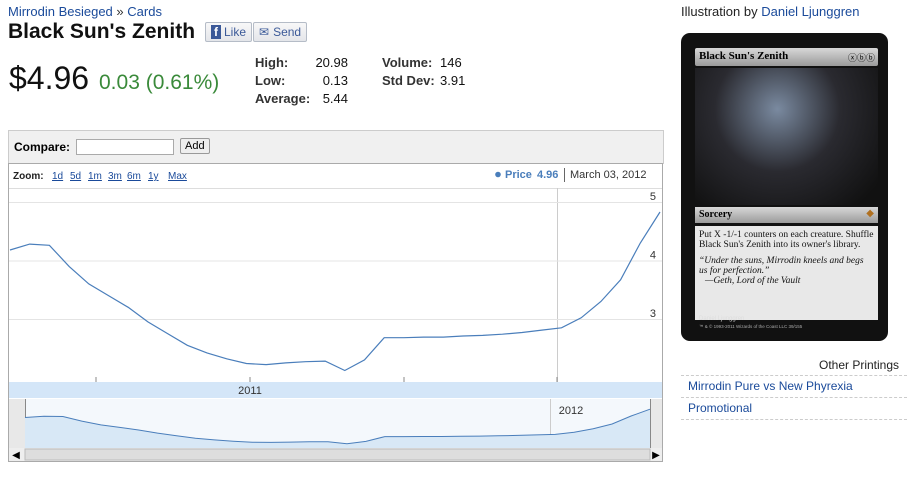  I want to click on navigator-area, so click(337, 428).